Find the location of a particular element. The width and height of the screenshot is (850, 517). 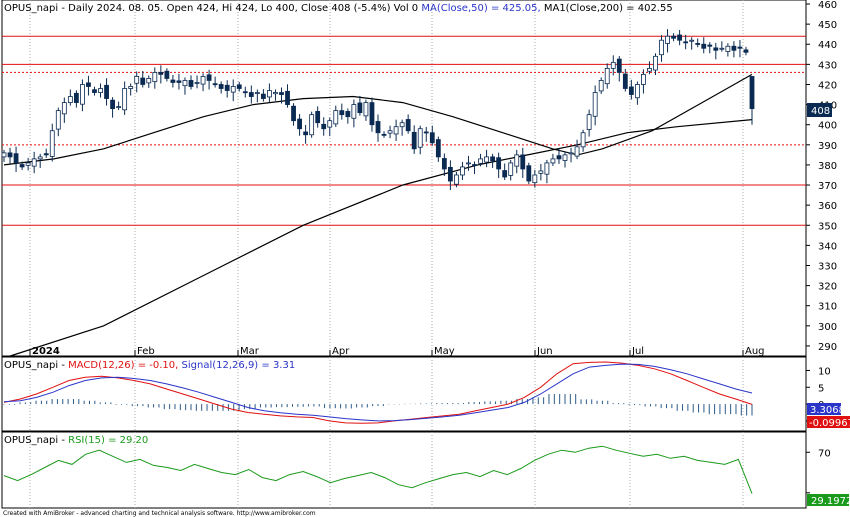

rsi-plot-frame is located at coordinates (404, 470).